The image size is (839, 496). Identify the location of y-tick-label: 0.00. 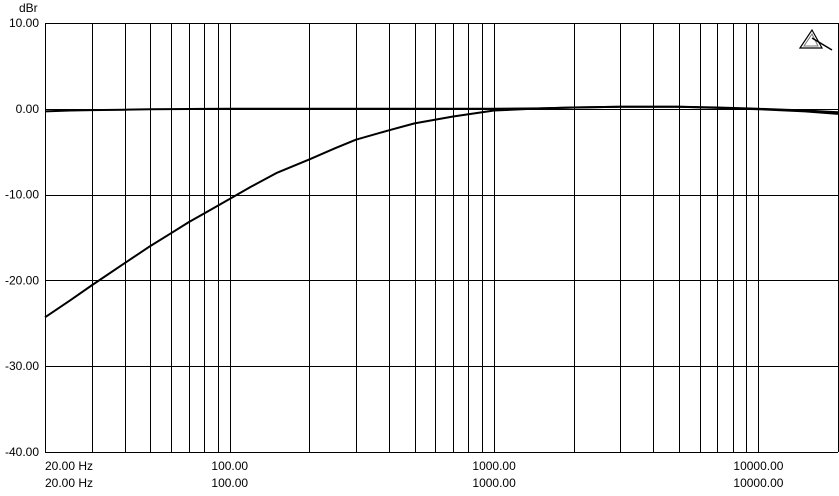
(28, 109).